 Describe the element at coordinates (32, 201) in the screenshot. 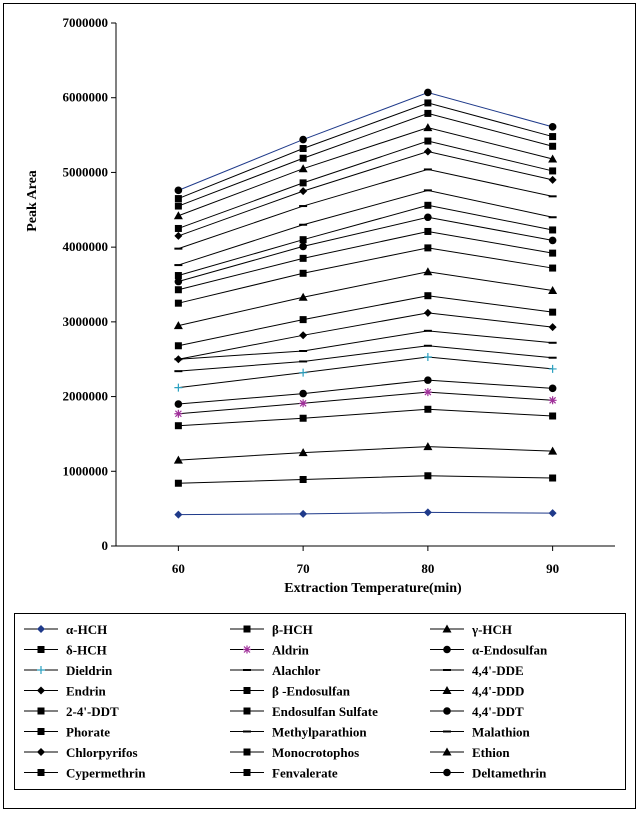

I see `y-axis-title: Peak Area` at that location.